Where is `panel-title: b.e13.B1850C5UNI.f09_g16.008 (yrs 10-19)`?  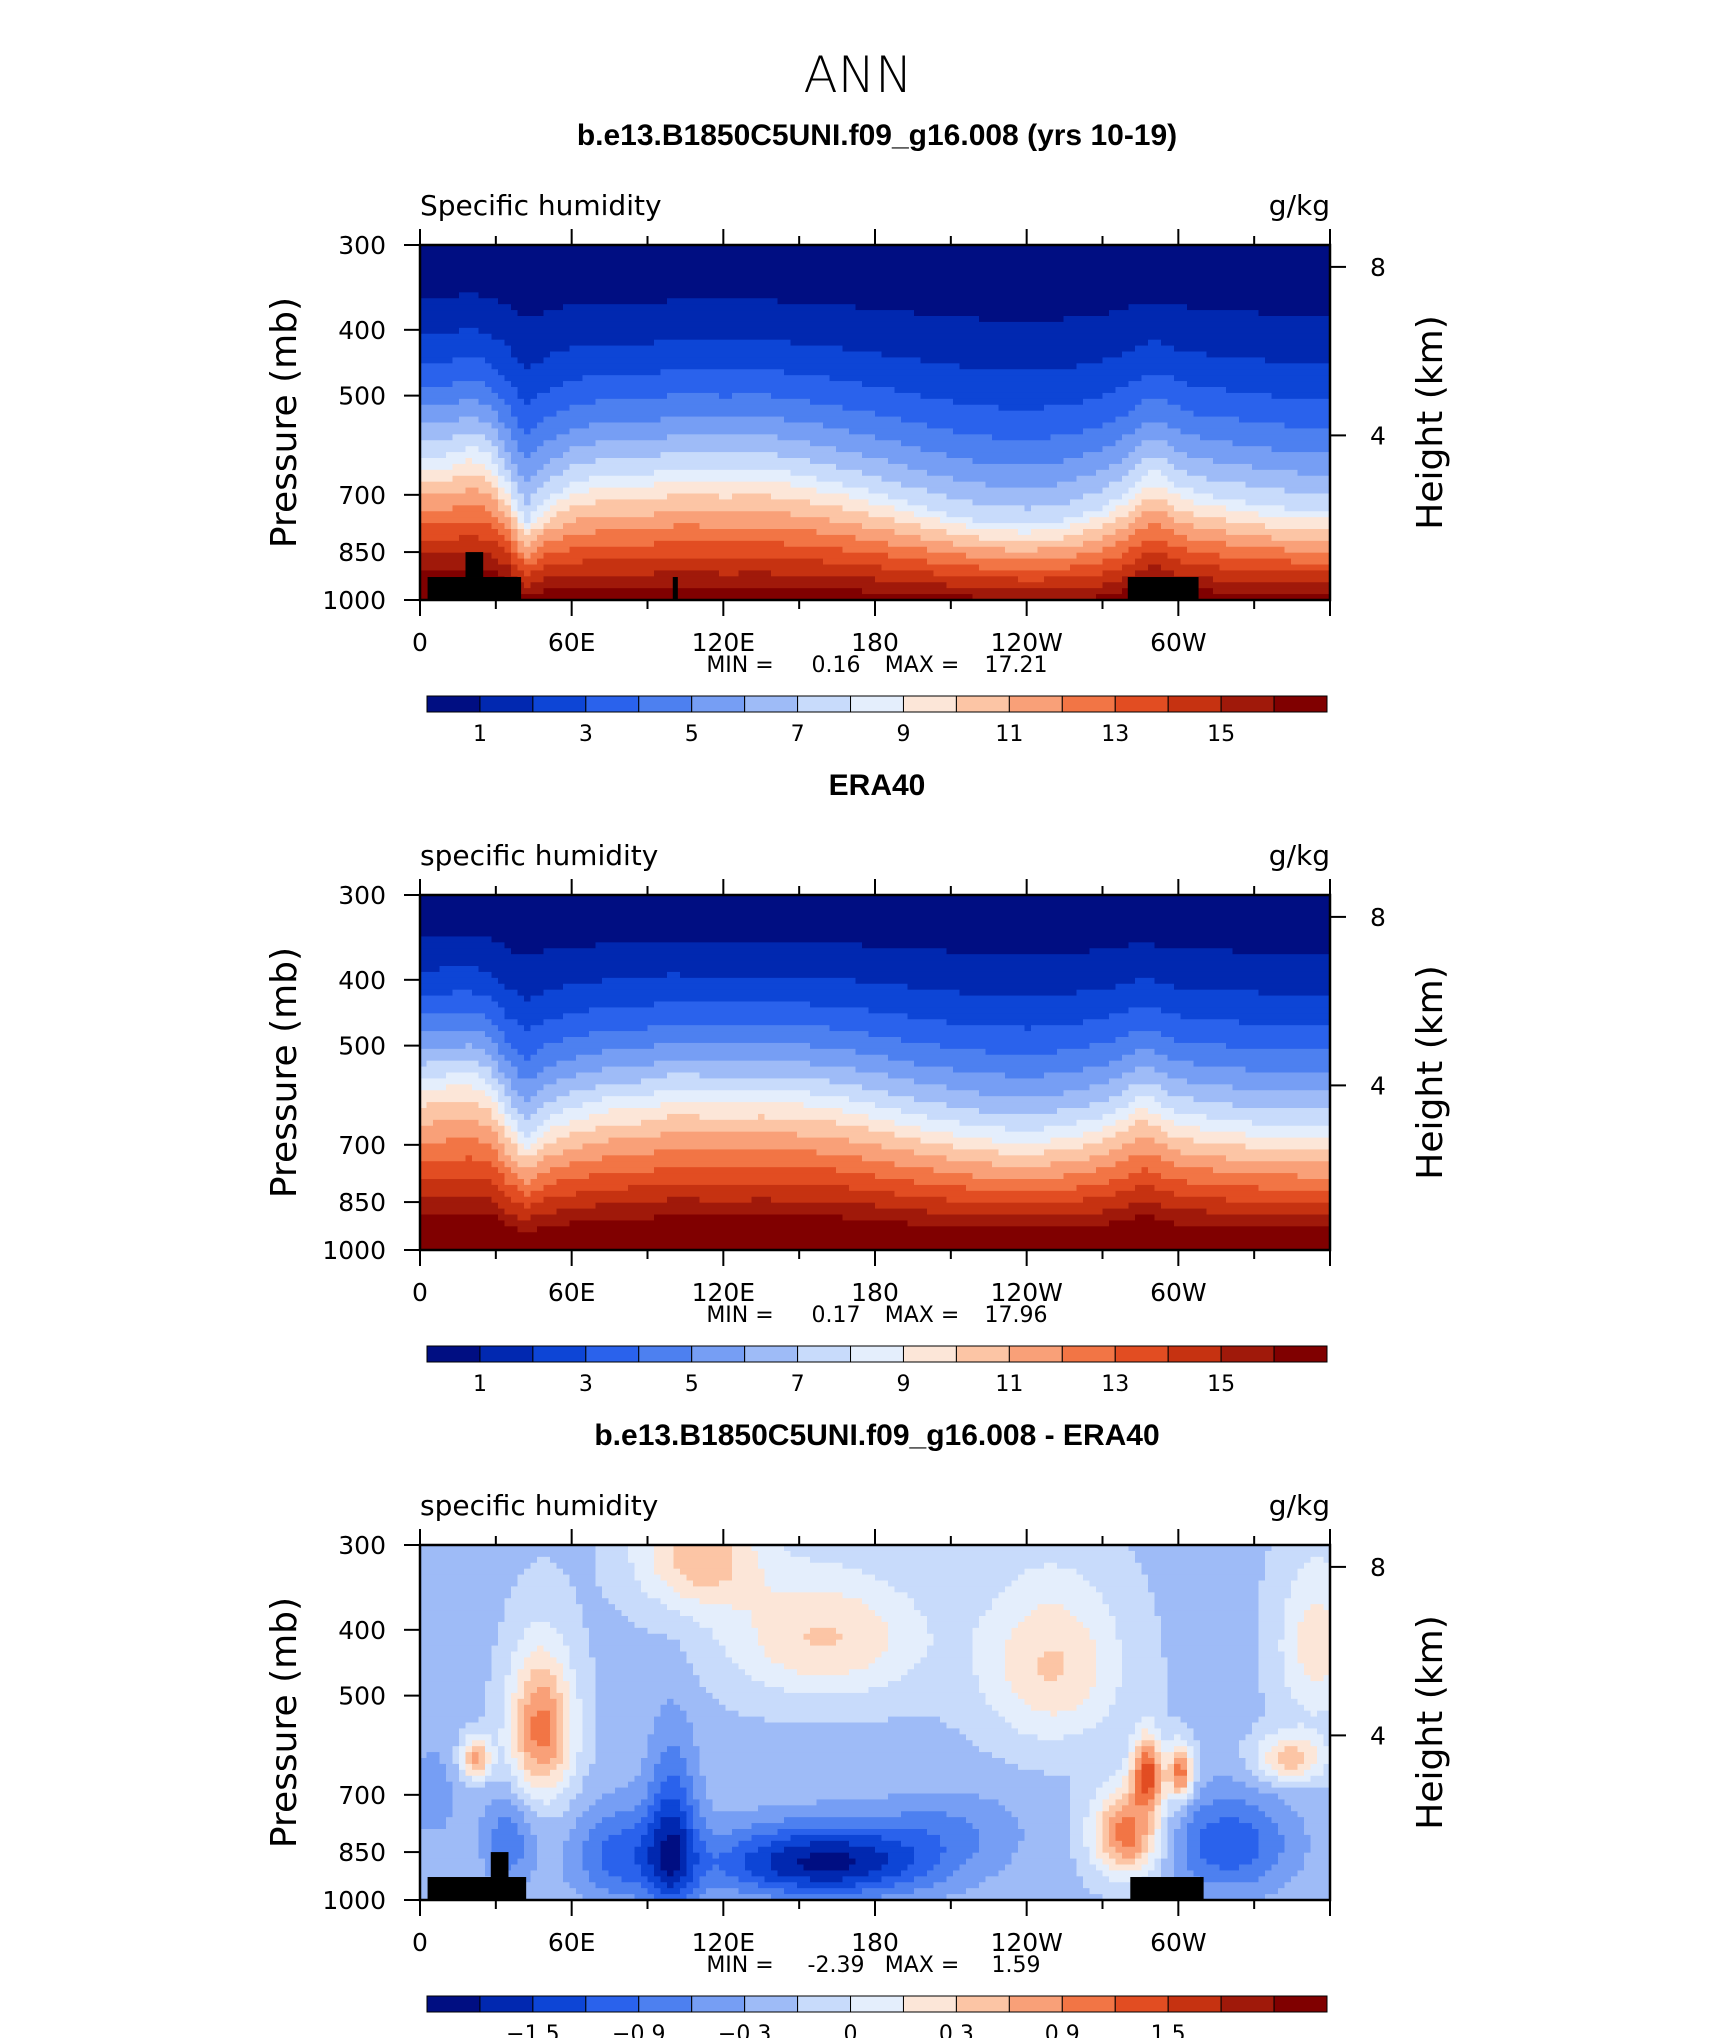
panel-title: b.e13.B1850C5UNI.f09_g16.008 (yrs 10-19) is located at coordinates (877, 135).